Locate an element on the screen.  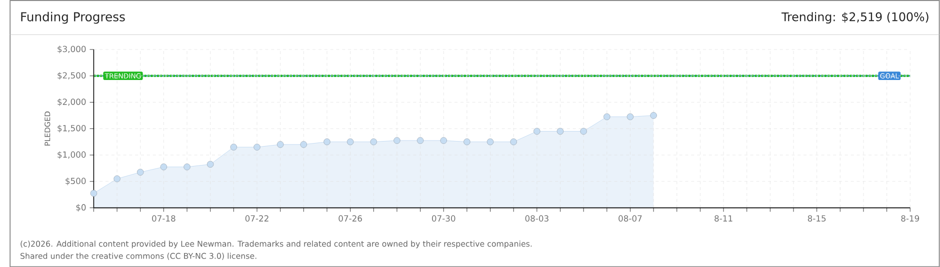
x-tick-label: 07-22 is located at coordinates (256, 218).